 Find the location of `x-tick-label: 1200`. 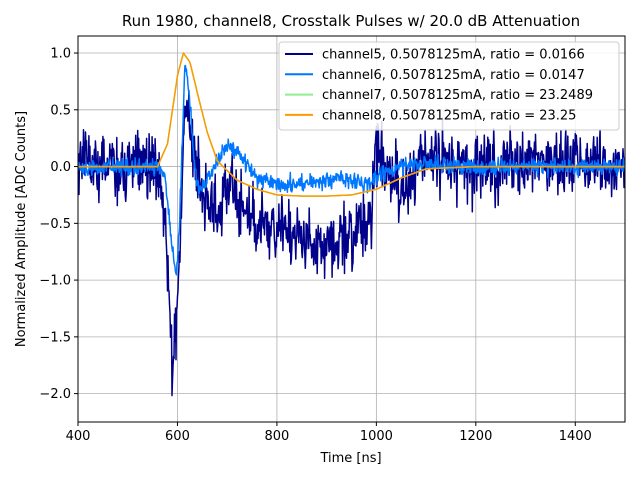

x-tick-label: 1200 is located at coordinates (475, 436).